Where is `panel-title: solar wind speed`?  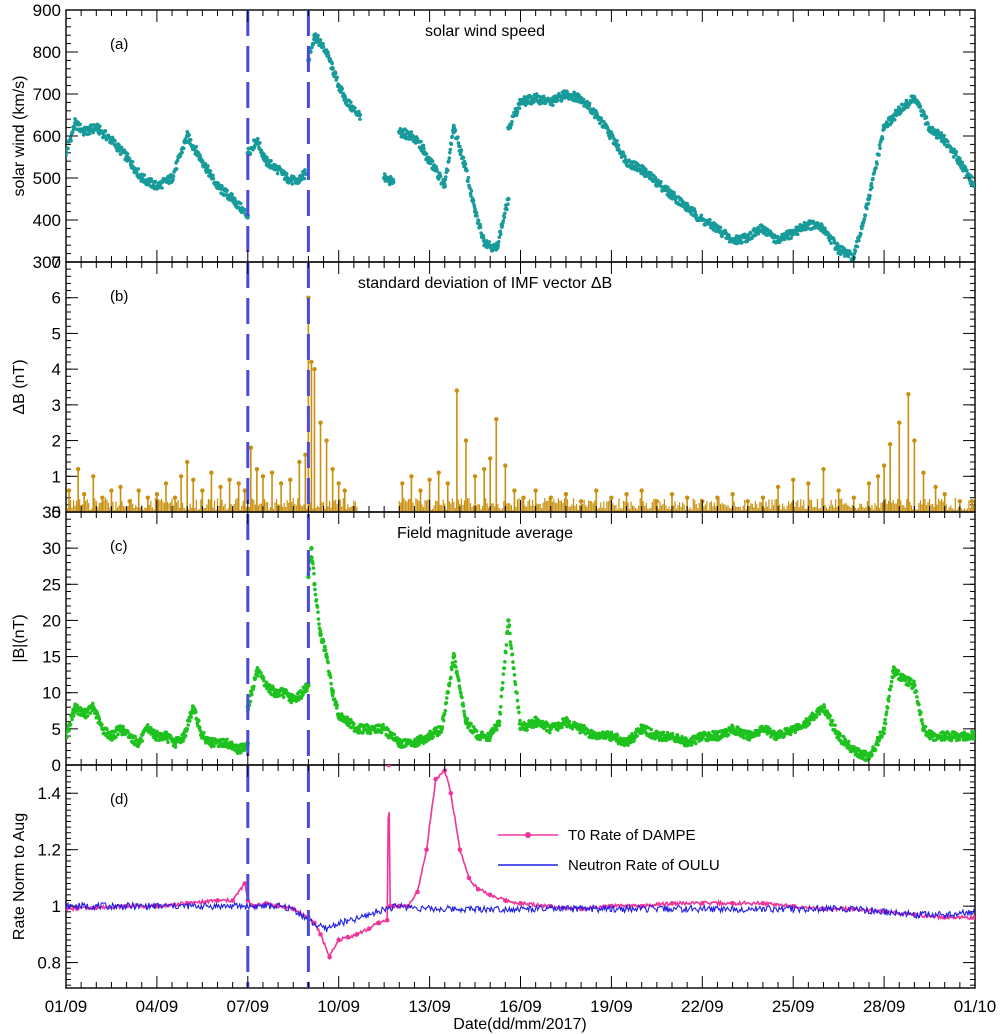
panel-title: solar wind speed is located at coordinates (485, 31).